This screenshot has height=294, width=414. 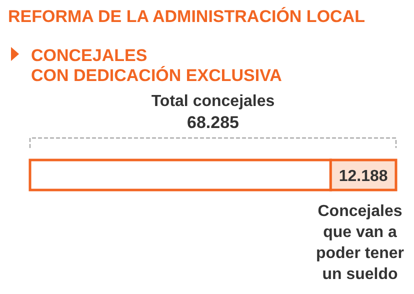 What do you see at coordinates (156, 65) in the screenshot?
I see `chart-subtitle: CONCEJALES CON DEDICACIÓN EXCLUSIVA` at bounding box center [156, 65].